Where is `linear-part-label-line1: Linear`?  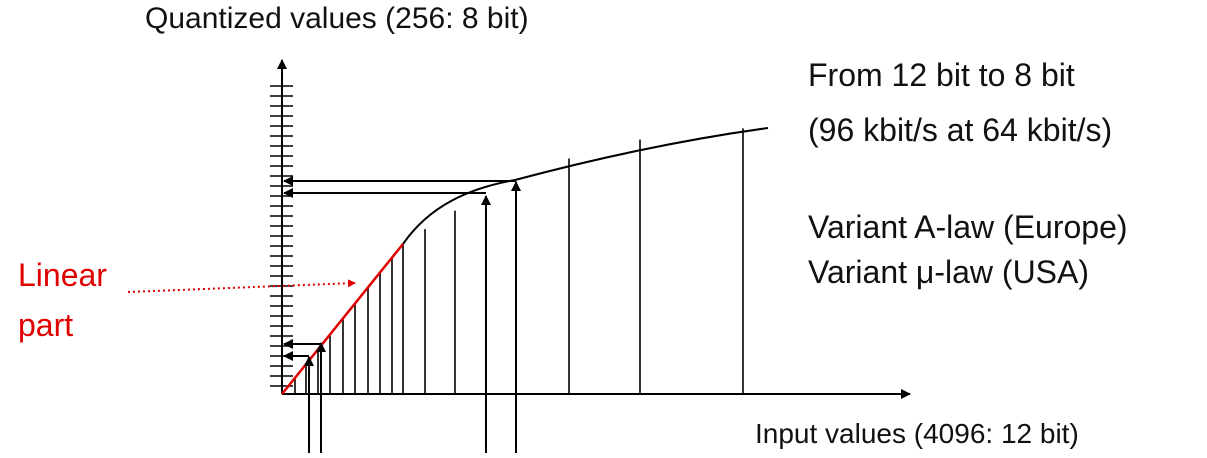 linear-part-label-line1: Linear is located at coordinates (62, 275).